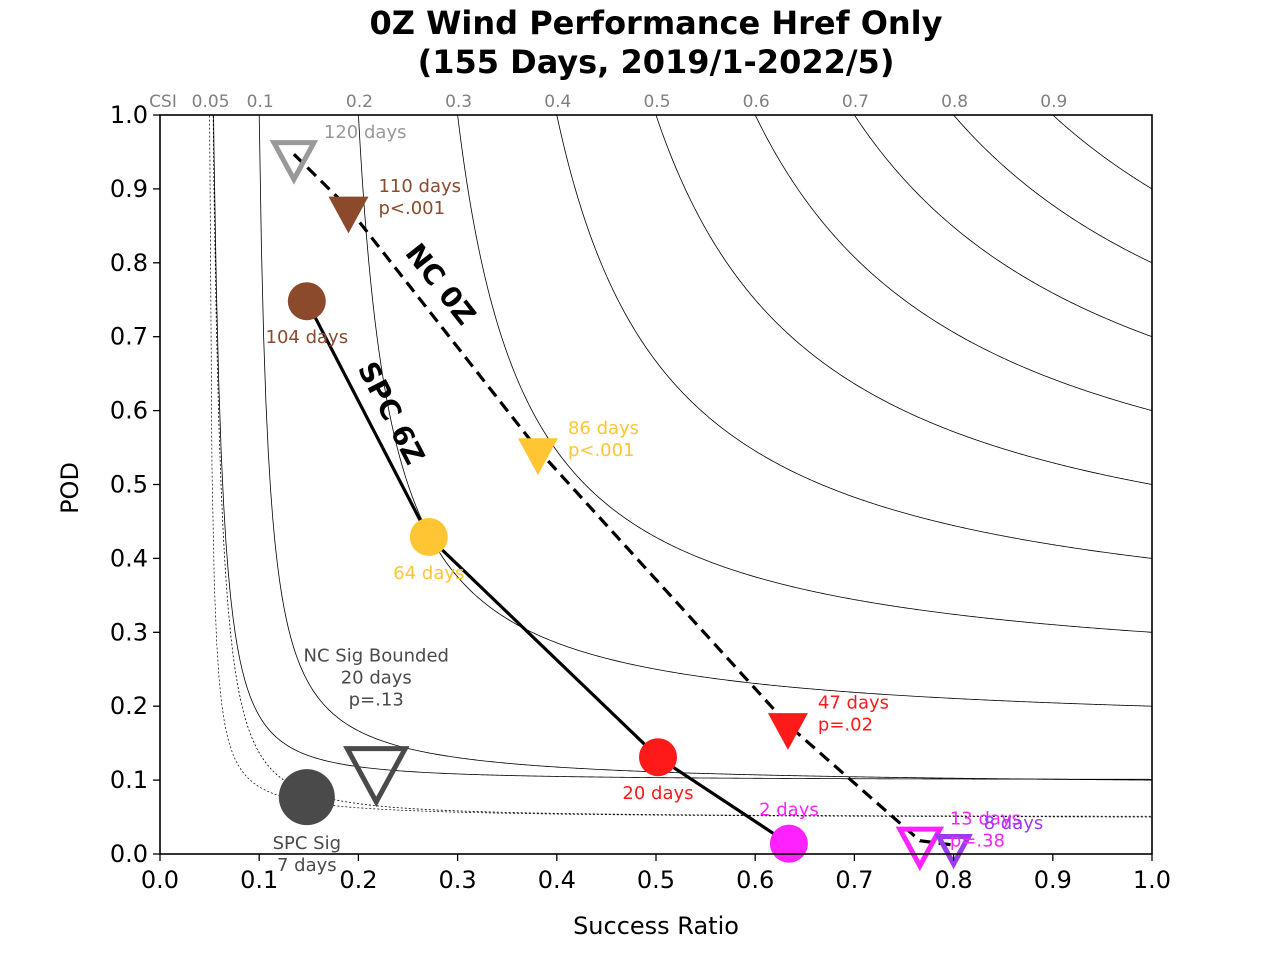 The width and height of the screenshot is (1280, 960). Describe the element at coordinates (608, 102) in the screenshot. I see `csi-labels: 0.05 0.1 0.2 0.3 0.4 0.5 0.6 0.7 0.8 0.9 CSI` at that location.